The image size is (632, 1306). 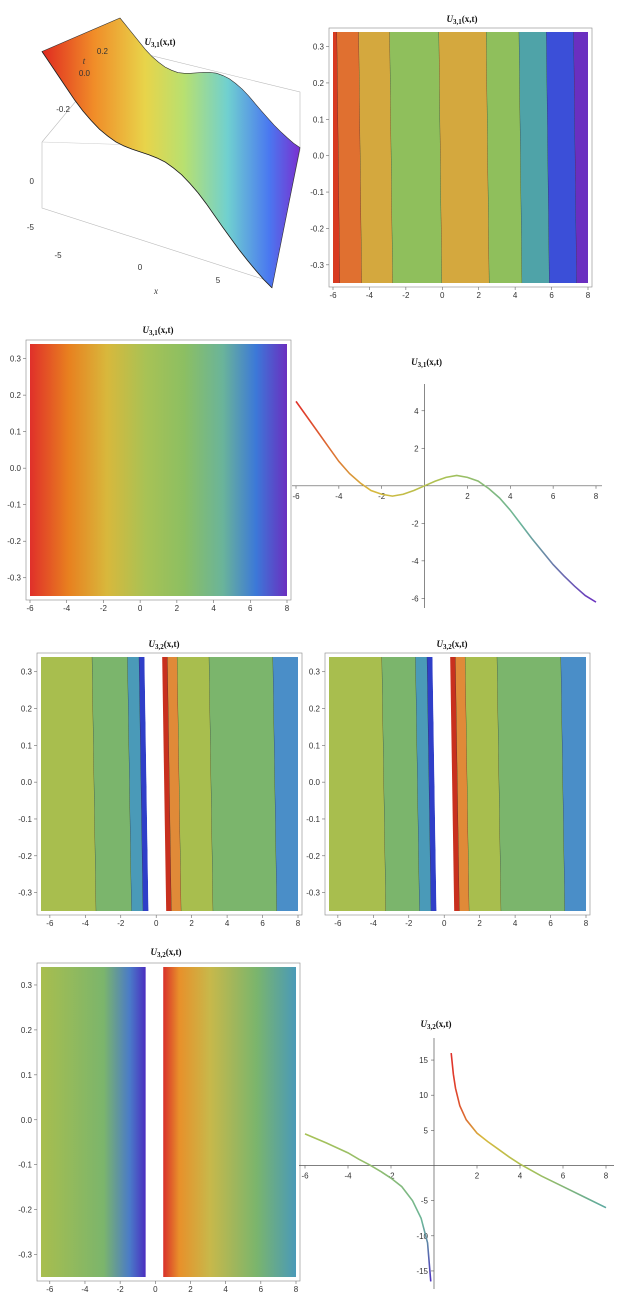 I want to click on p3-xtick-label: 8, so click(x=287, y=608).